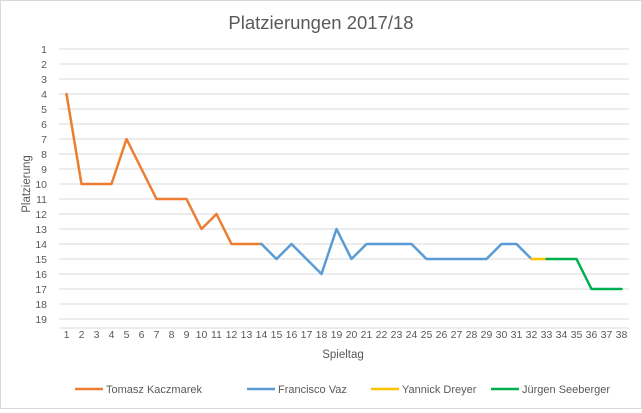  What do you see at coordinates (154, 390) in the screenshot?
I see `legend-entry: Tomasz Kaczmarek` at bounding box center [154, 390].